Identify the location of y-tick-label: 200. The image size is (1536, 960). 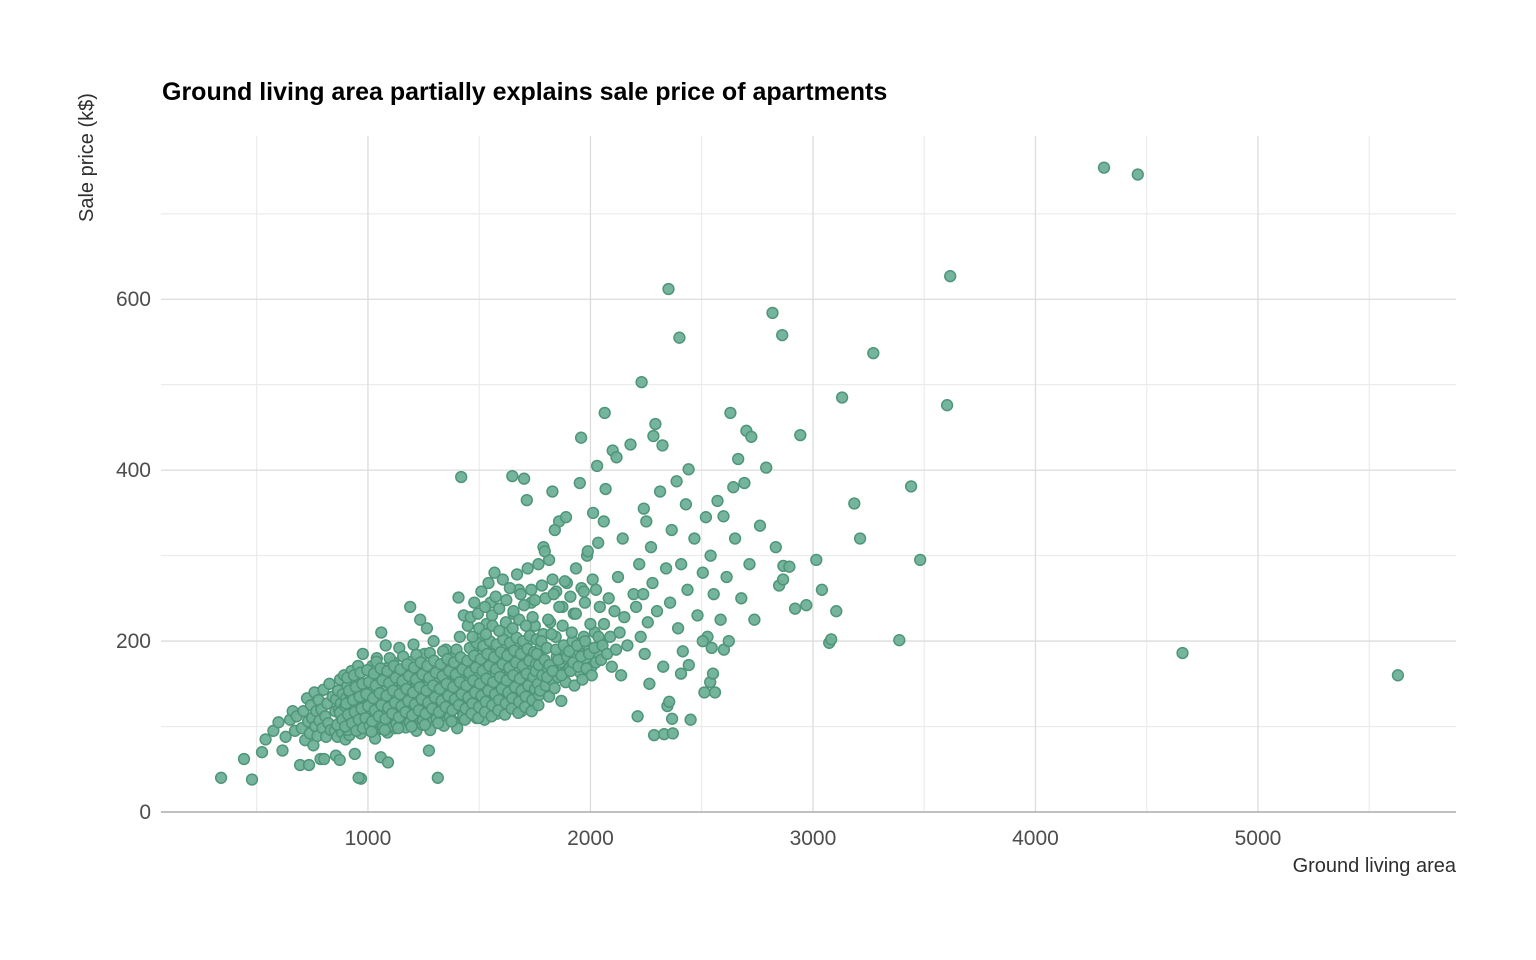
(133, 641).